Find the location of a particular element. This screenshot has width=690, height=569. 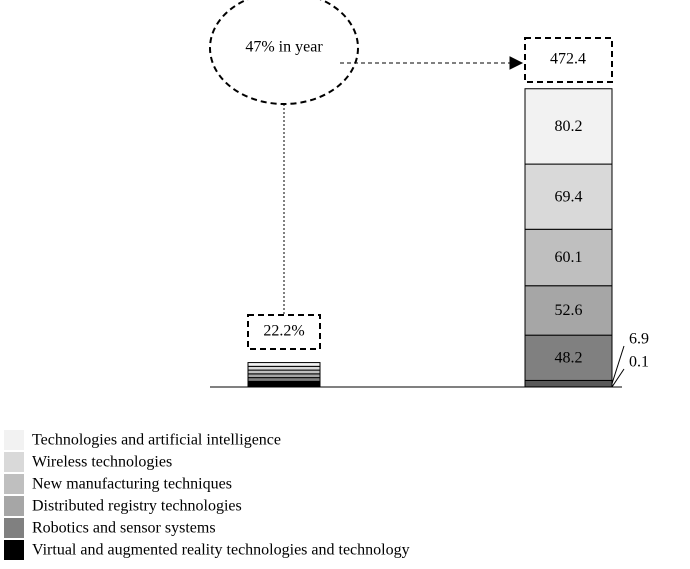

value-label: 48.2 is located at coordinates (569, 357).